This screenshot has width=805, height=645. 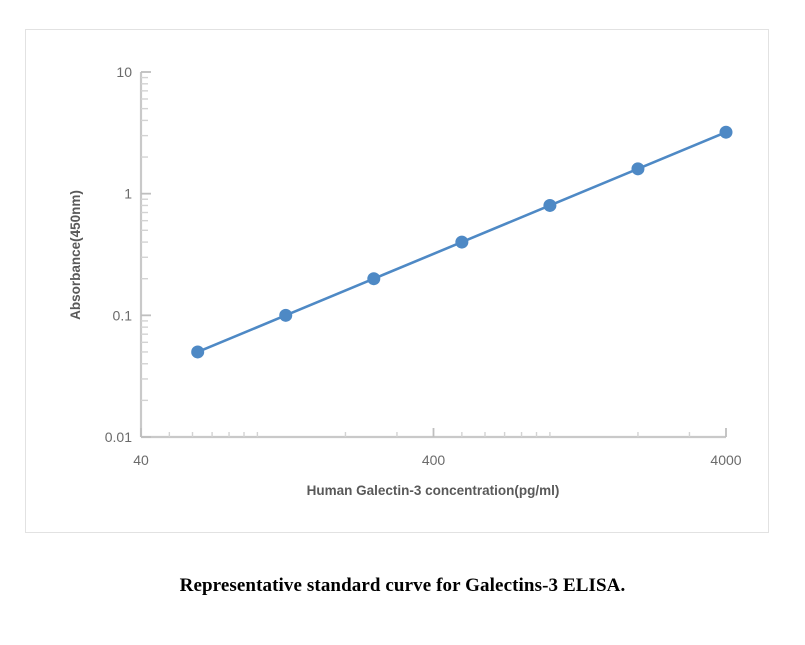 I want to click on y-tick-label: 0.01, so click(x=118, y=437).